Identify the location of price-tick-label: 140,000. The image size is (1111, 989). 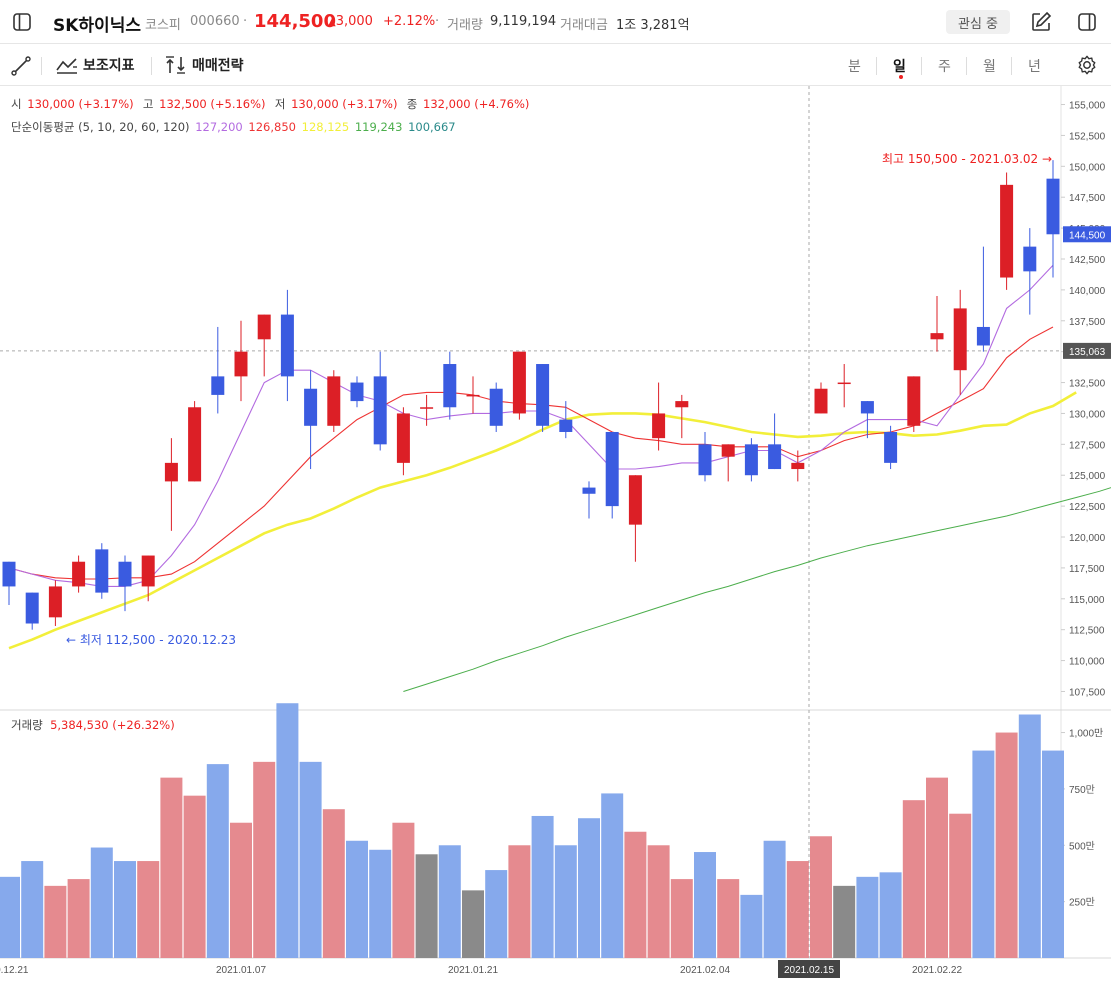
(1087, 291).